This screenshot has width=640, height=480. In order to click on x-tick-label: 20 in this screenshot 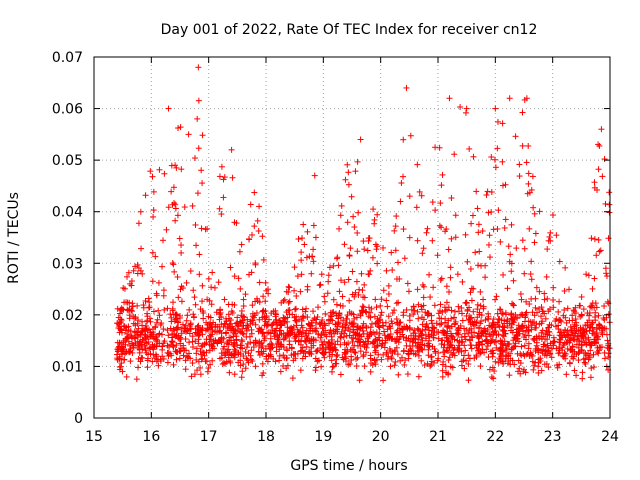, I will do `click(381, 437)`.